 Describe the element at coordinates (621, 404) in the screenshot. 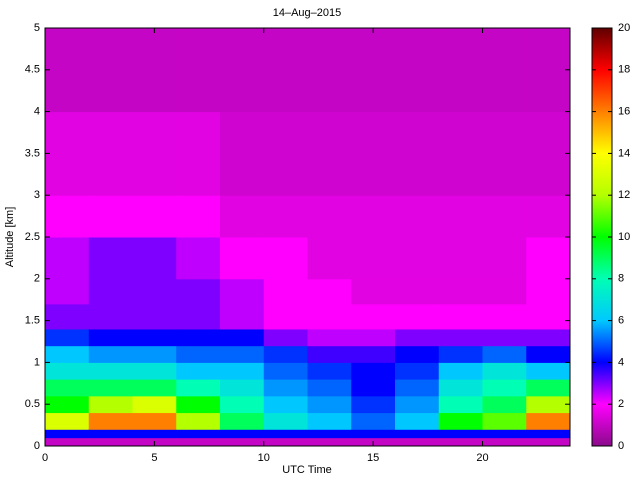

I see `colorbar-tick-label: 2` at that location.